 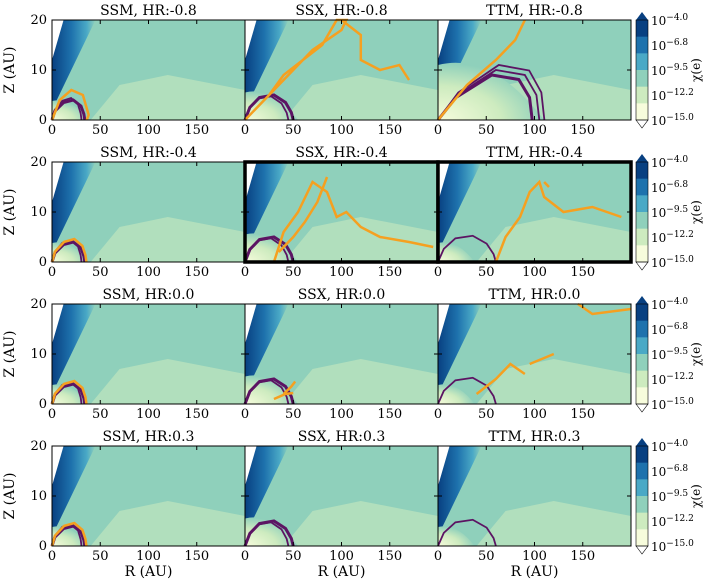 I want to click on panel-title: TTM, HR:-0.4, so click(x=534, y=153).